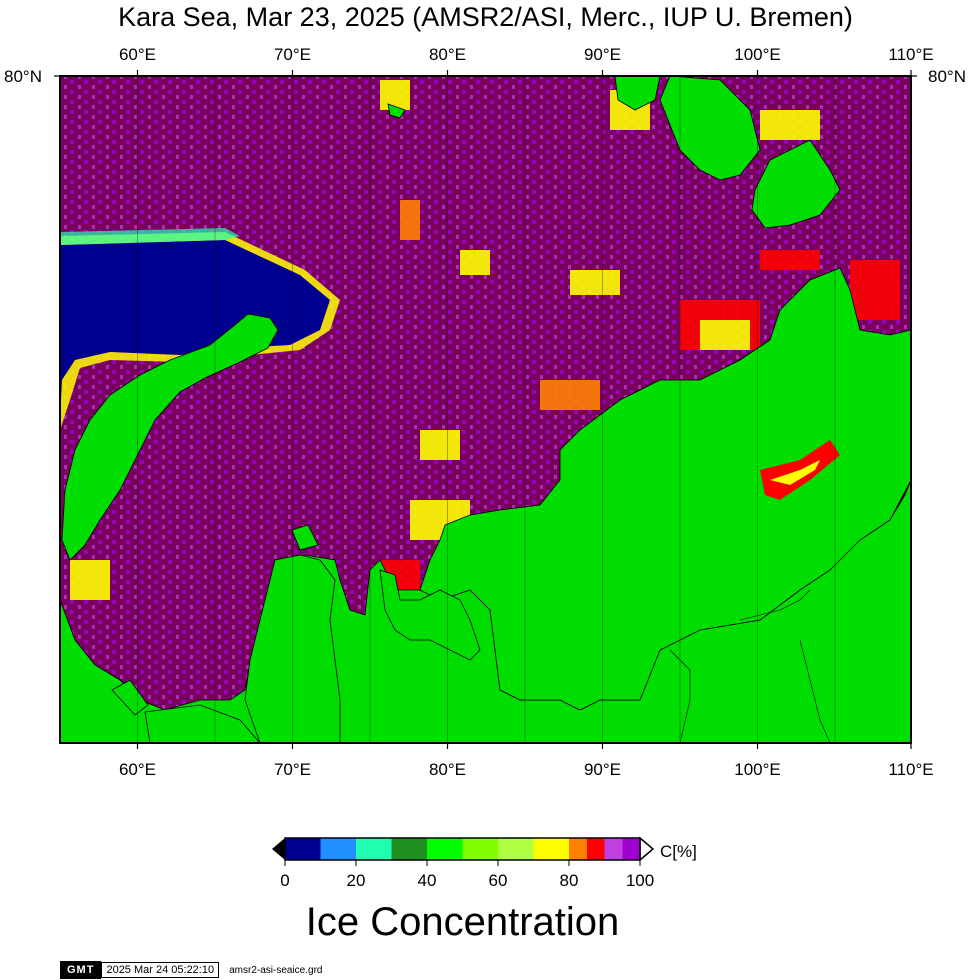 The image size is (971, 980). Describe the element at coordinates (484, 863) in the screenshot. I see `colorbar: 0 20 40 60 80 100 C[%]` at that location.